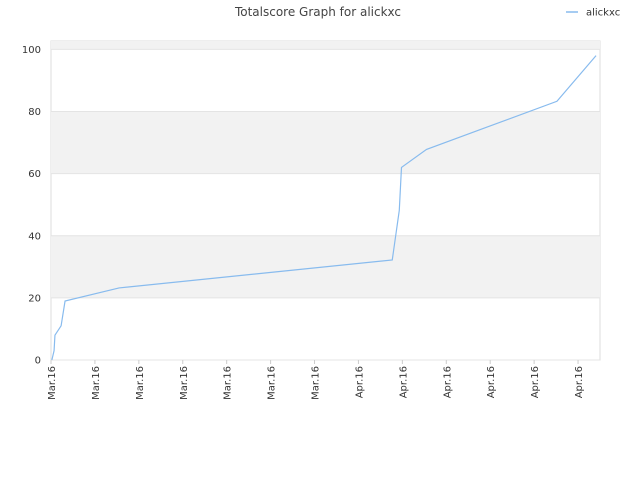 Image resolution: width=640 pixels, height=480 pixels. Describe the element at coordinates (34, 112) in the screenshot. I see `y-tick-label: 80` at that location.